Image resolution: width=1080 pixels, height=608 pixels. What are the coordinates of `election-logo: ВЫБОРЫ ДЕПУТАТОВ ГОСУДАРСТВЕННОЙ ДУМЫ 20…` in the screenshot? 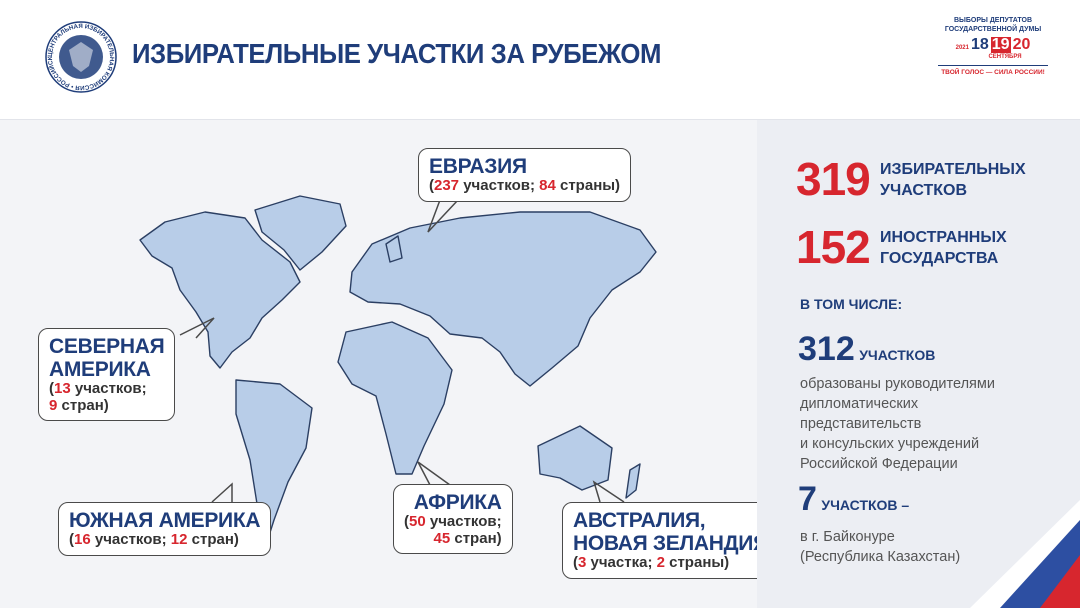 It's located at (993, 46).